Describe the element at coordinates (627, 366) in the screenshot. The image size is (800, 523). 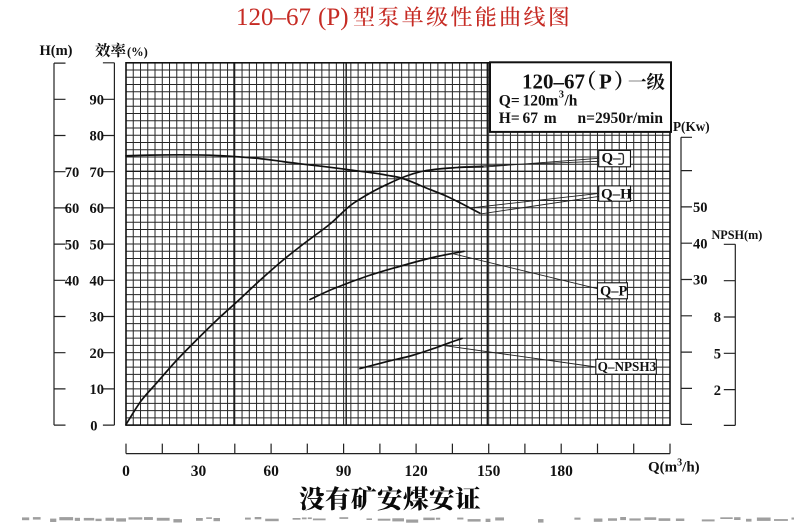
I see `svg-text: Q–NPSH3` at that location.